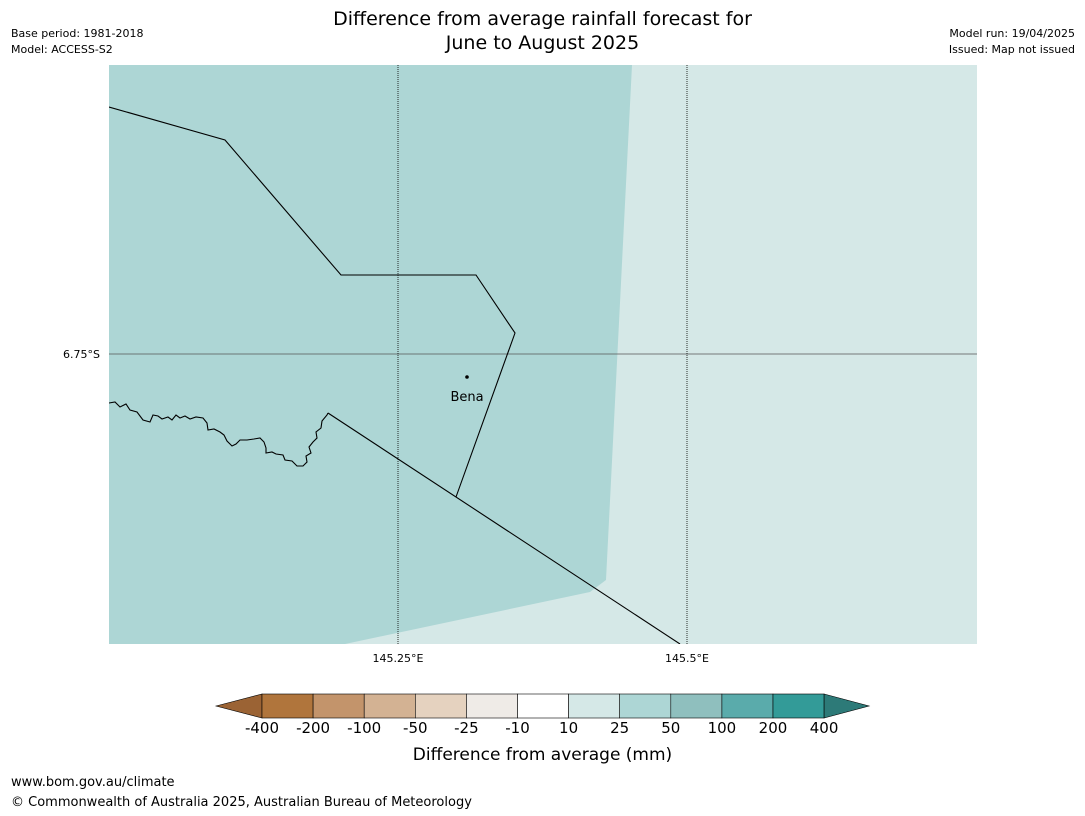 This screenshot has width=1085, height=816. I want to click on province-boundary-south, so click(504, 528).